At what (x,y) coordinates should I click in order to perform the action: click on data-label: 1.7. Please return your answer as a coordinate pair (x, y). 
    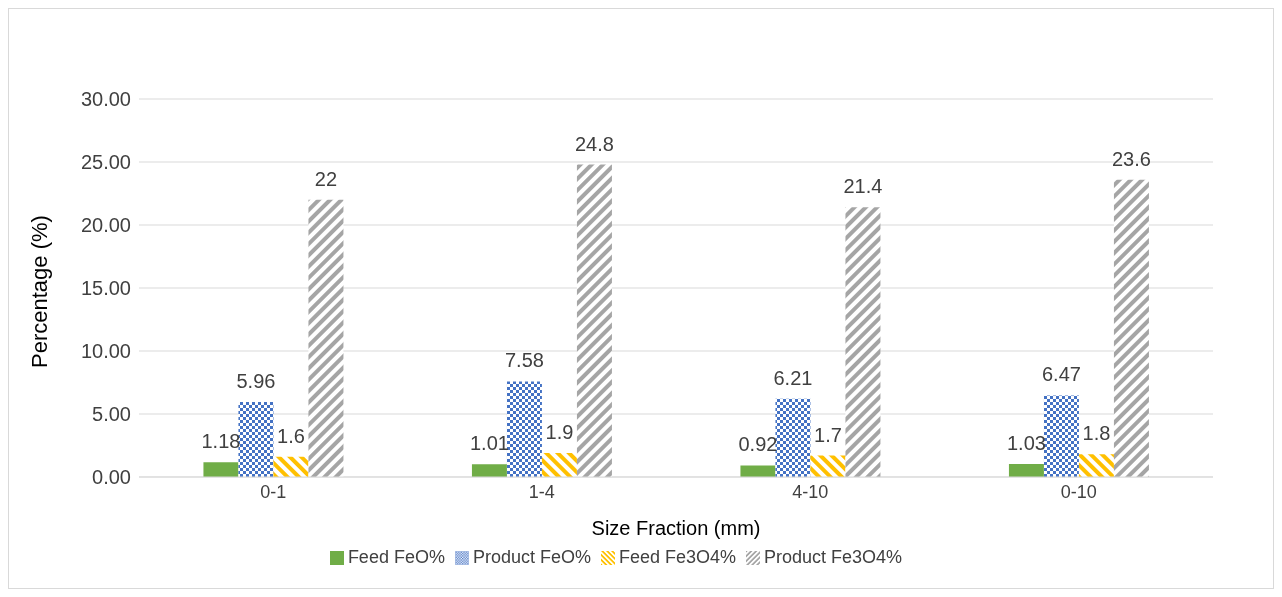
    Looking at the image, I should click on (828, 434).